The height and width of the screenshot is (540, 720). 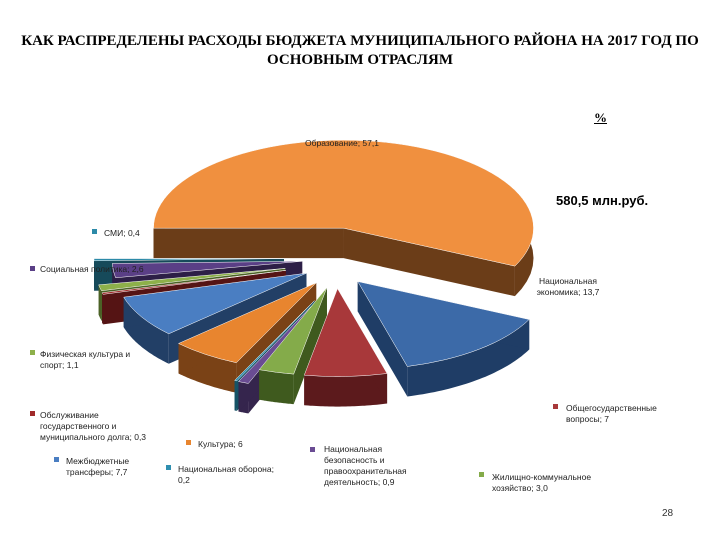 I want to click on page-number: 28, so click(x=668, y=513).